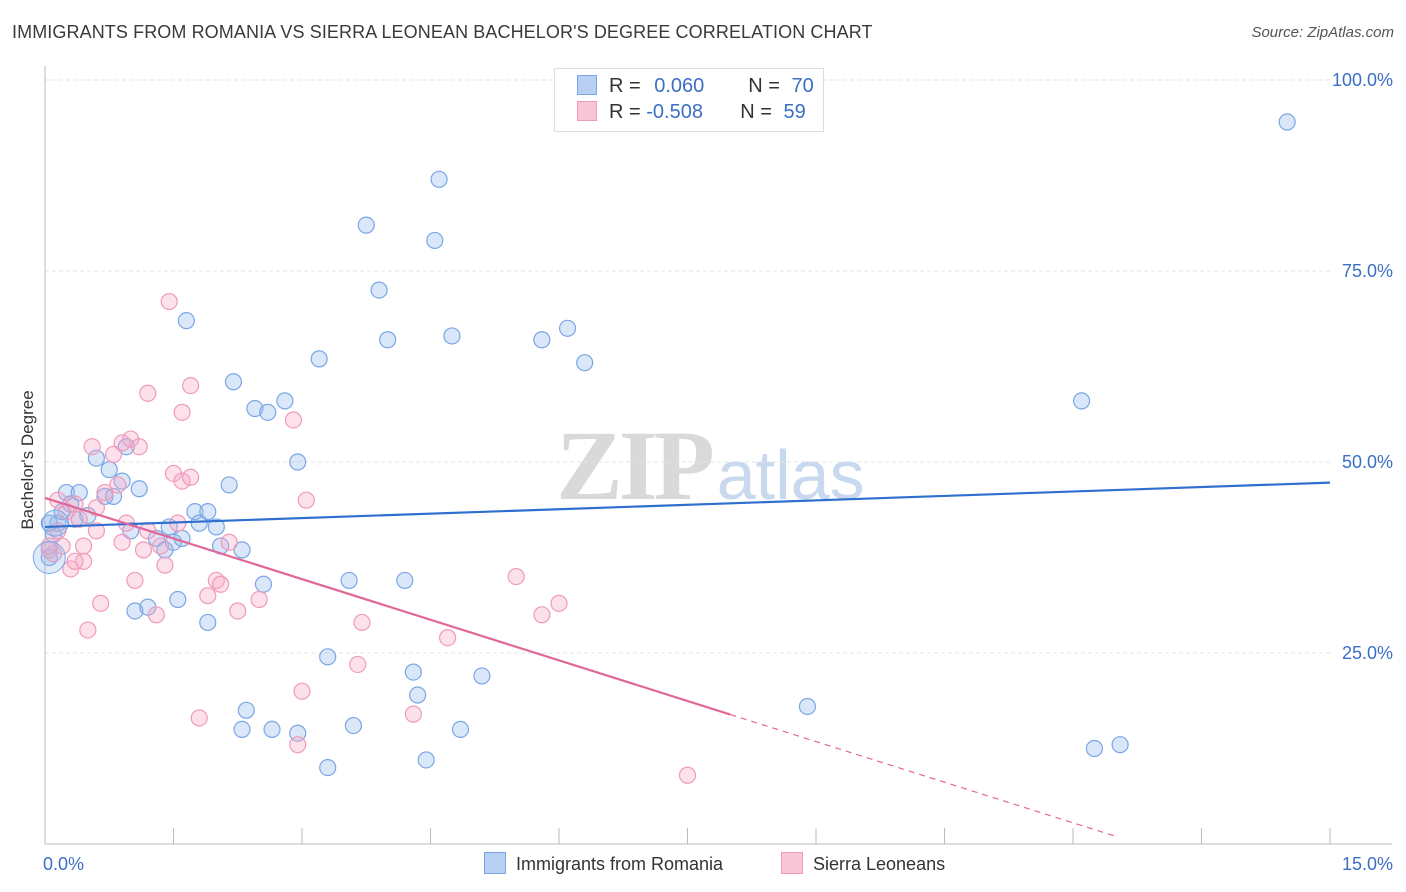 The image size is (1406, 892). What do you see at coordinates (63, 864) in the screenshot?
I see `x-tick-label: 0.0%` at bounding box center [63, 864].